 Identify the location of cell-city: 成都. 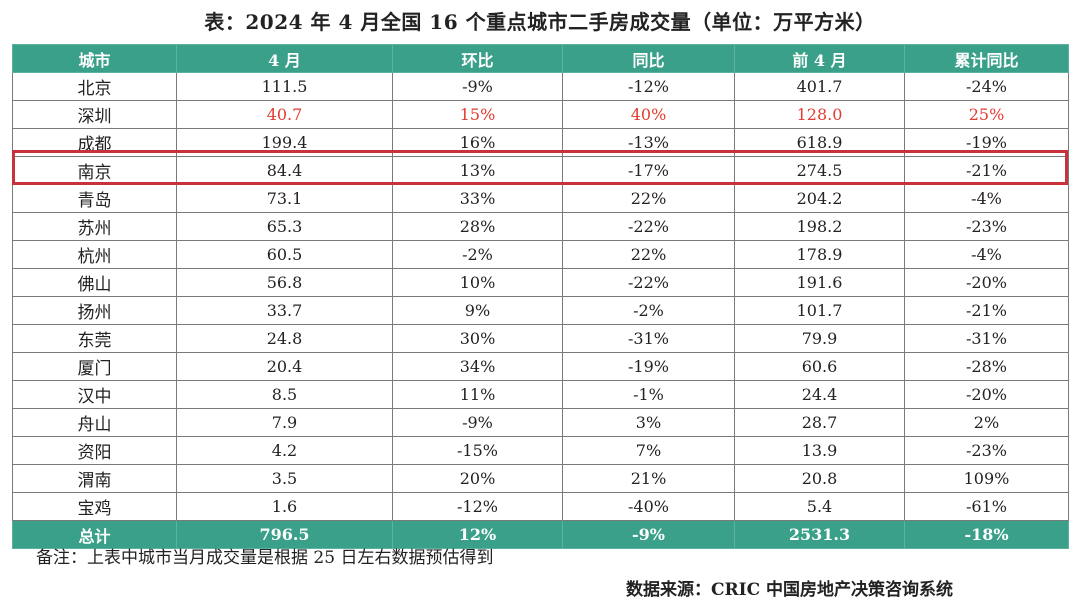
(94, 142).